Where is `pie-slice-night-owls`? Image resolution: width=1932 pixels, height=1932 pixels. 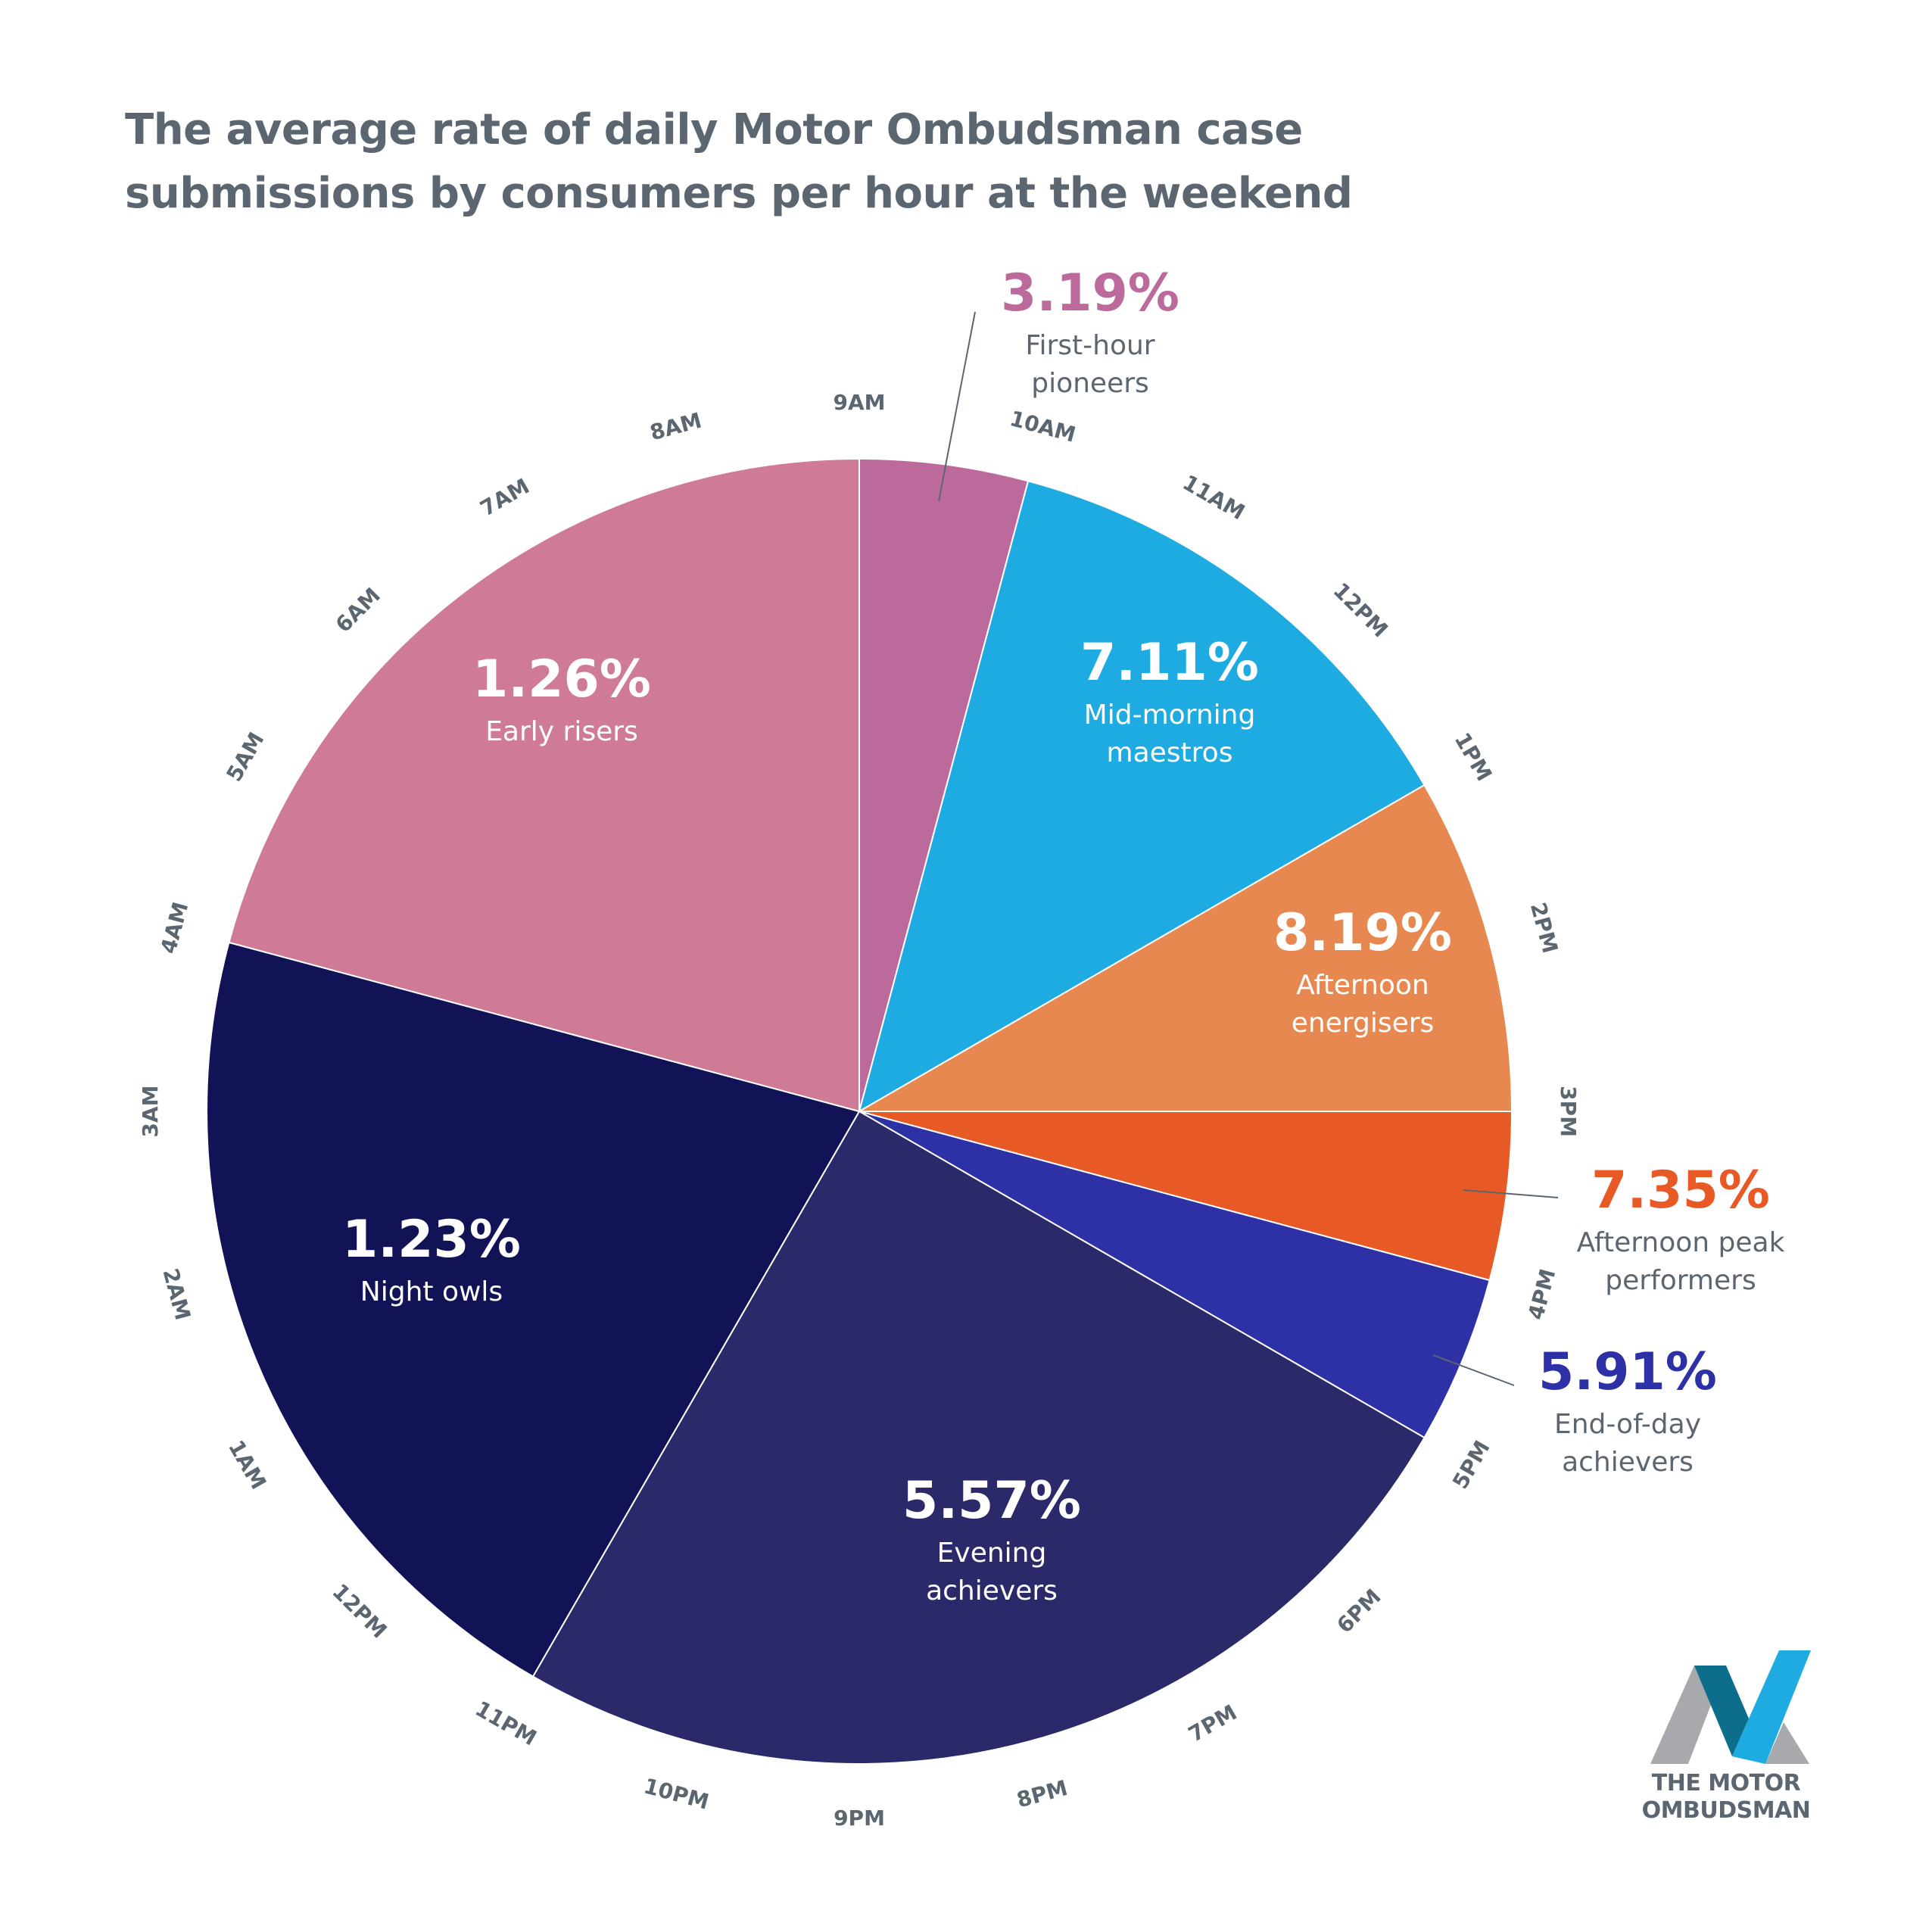 pie-slice-night-owls is located at coordinates (533, 1309).